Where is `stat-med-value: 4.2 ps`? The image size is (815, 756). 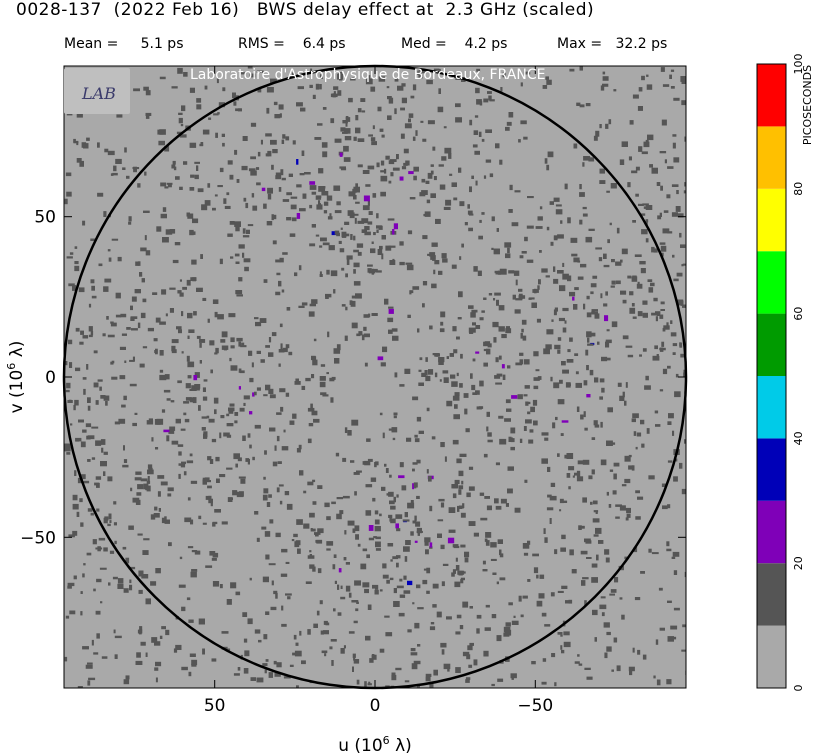
stat-med-value: 4.2 ps is located at coordinates (486, 44).